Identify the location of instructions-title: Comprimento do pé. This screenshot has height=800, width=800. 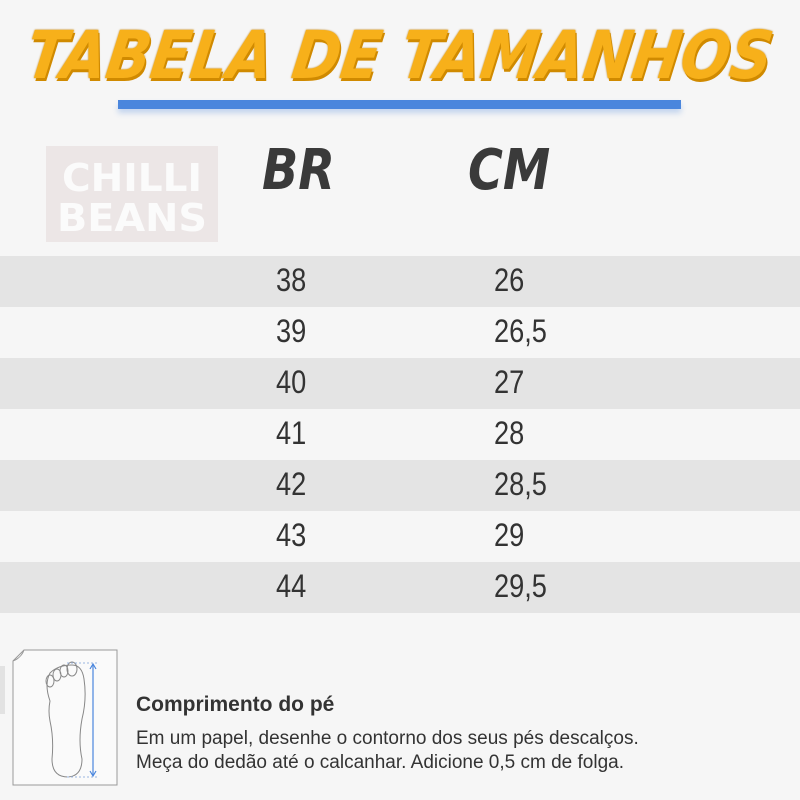
(235, 704).